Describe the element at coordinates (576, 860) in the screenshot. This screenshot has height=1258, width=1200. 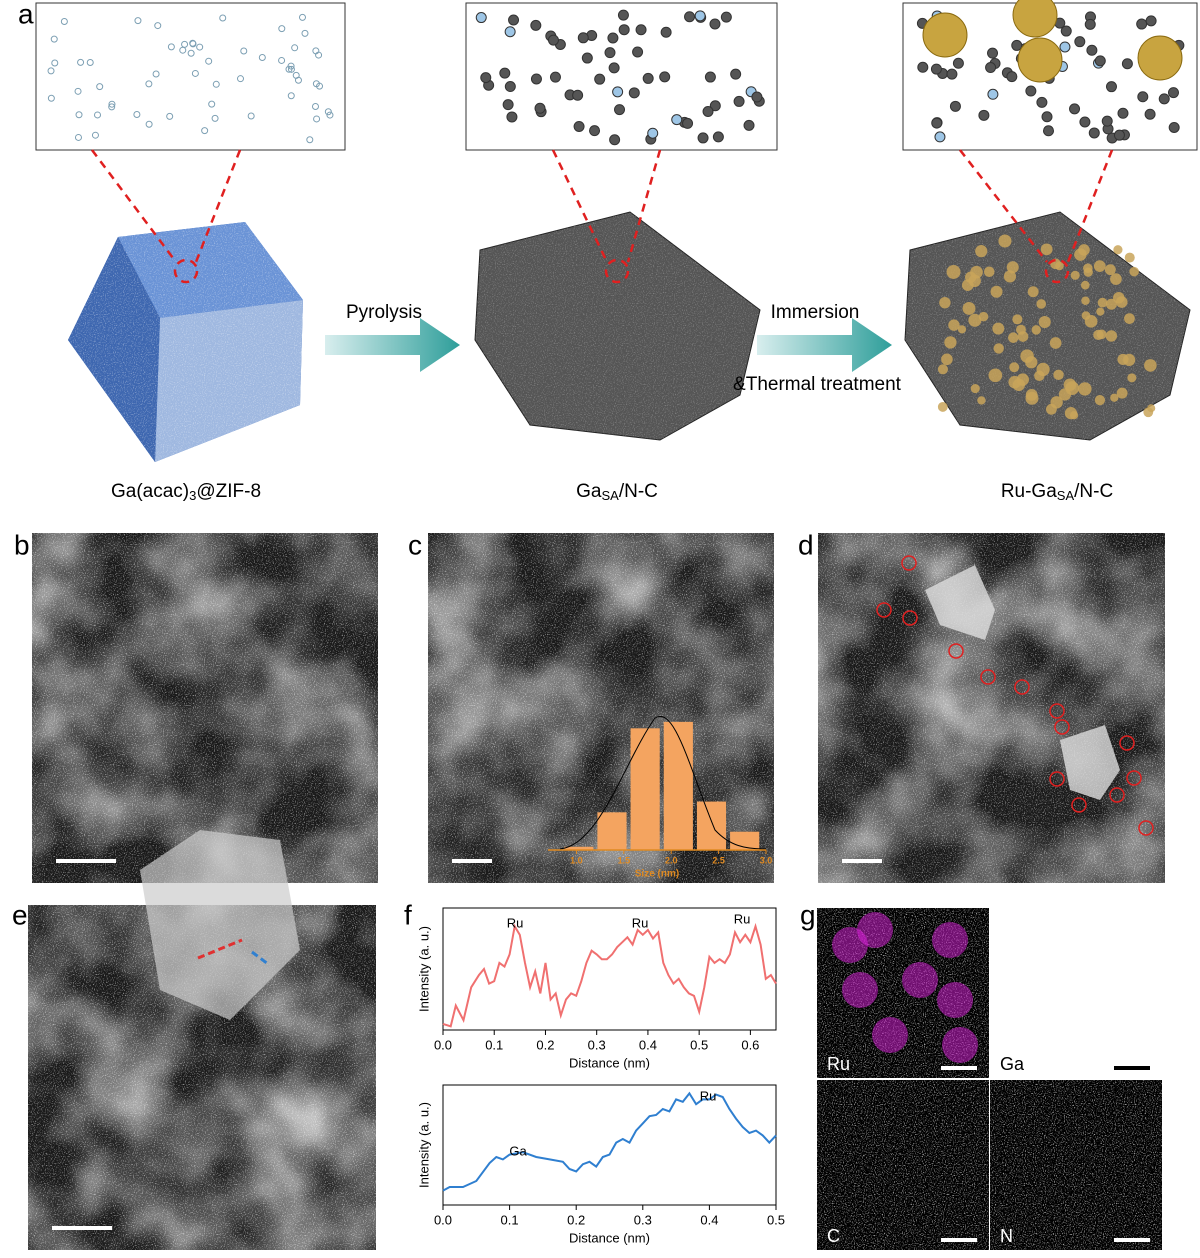
I see `x-tick-label: 1.0` at that location.